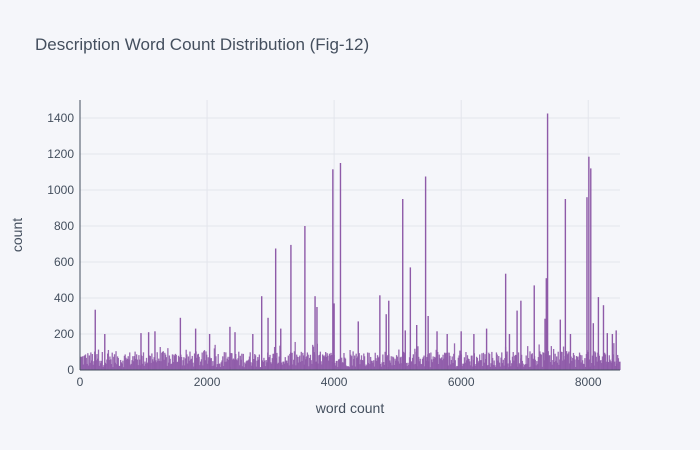  Describe the element at coordinates (334, 382) in the screenshot. I see `x-tick-label: 4000` at that location.